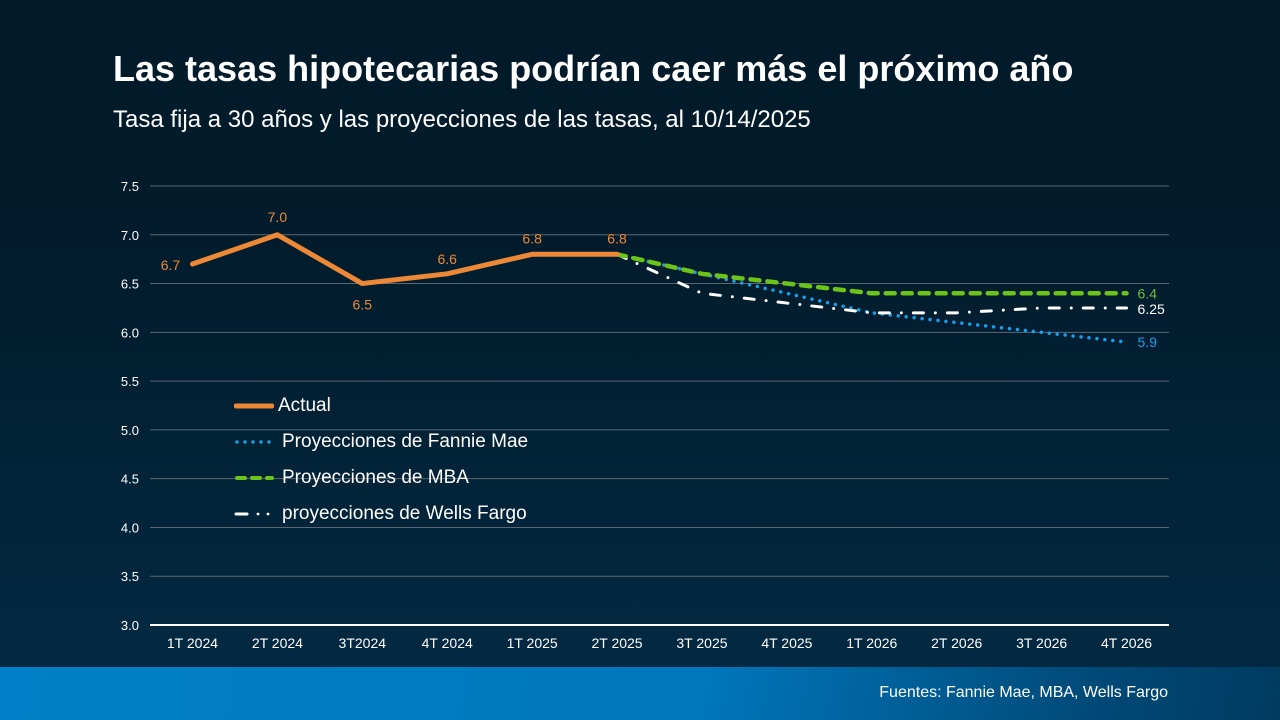 The width and height of the screenshot is (1280, 720). What do you see at coordinates (786, 643) in the screenshot?
I see `x-tick-label: 4T 2025` at bounding box center [786, 643].